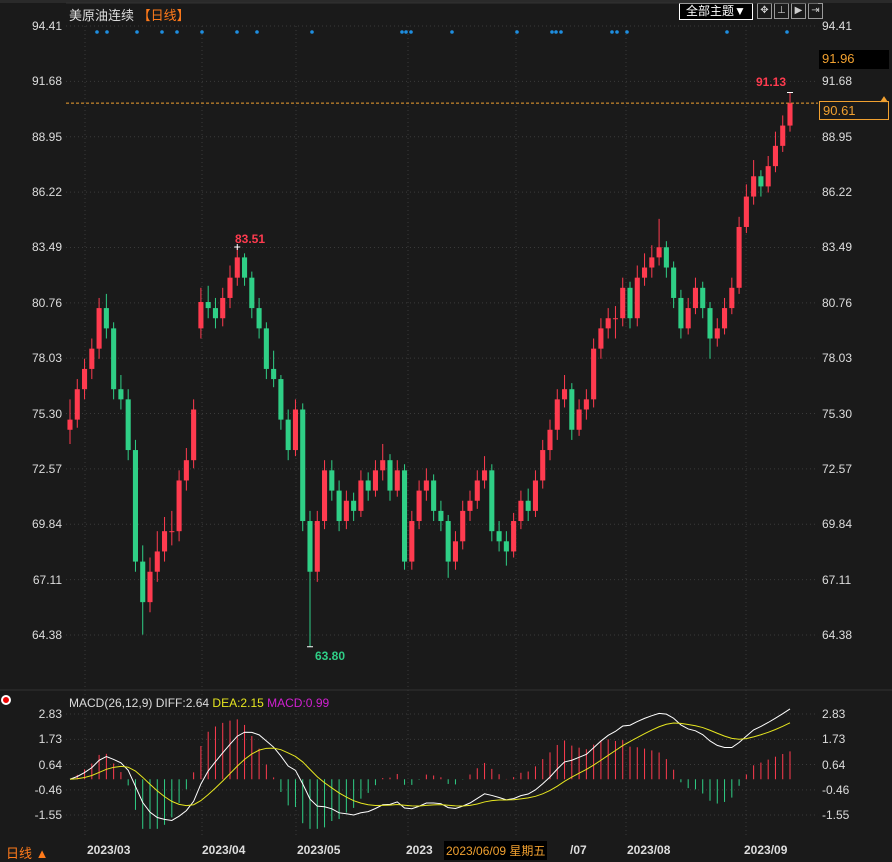  What do you see at coordinates (298, 703) in the screenshot?
I see `macd-value: MACD:0.99` at bounding box center [298, 703].